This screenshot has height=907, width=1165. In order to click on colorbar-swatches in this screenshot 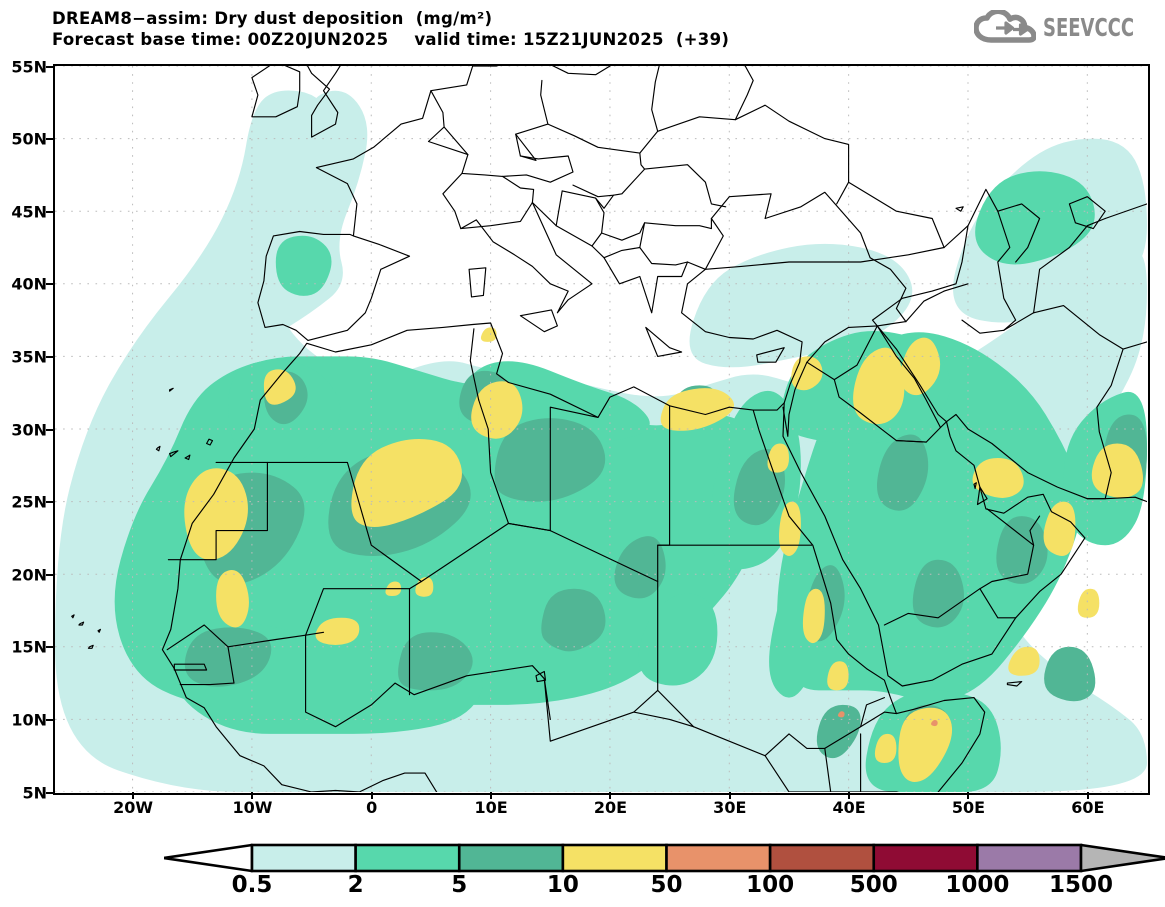, I will do `click(664, 858)`.